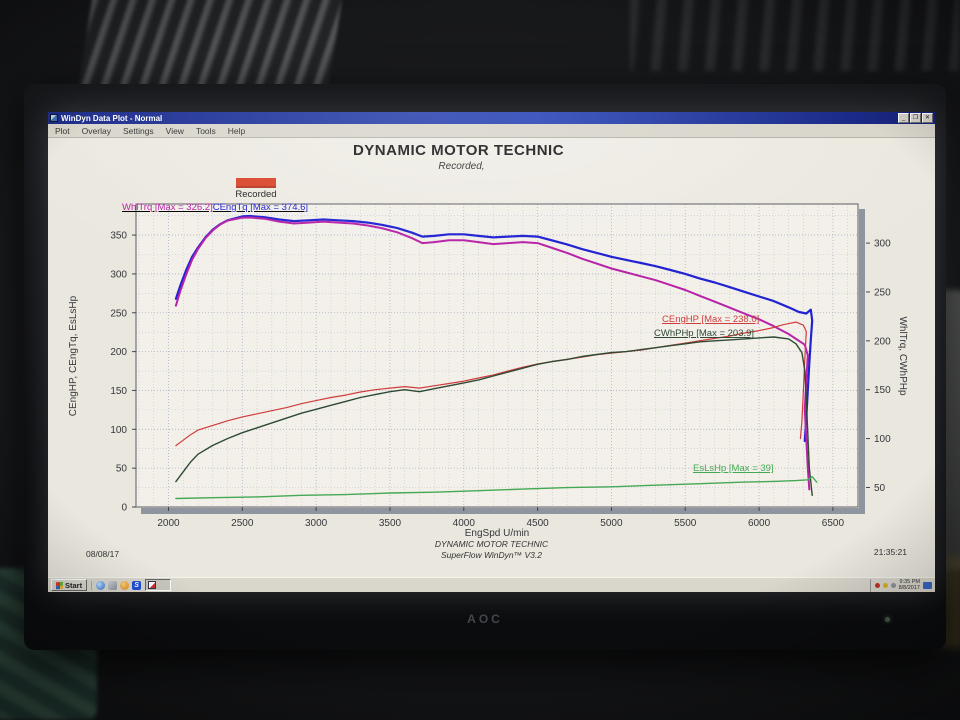 This screenshot has height=720, width=960. What do you see at coordinates (494, 416) in the screenshot?
I see `series-CWhPHp` at bounding box center [494, 416].